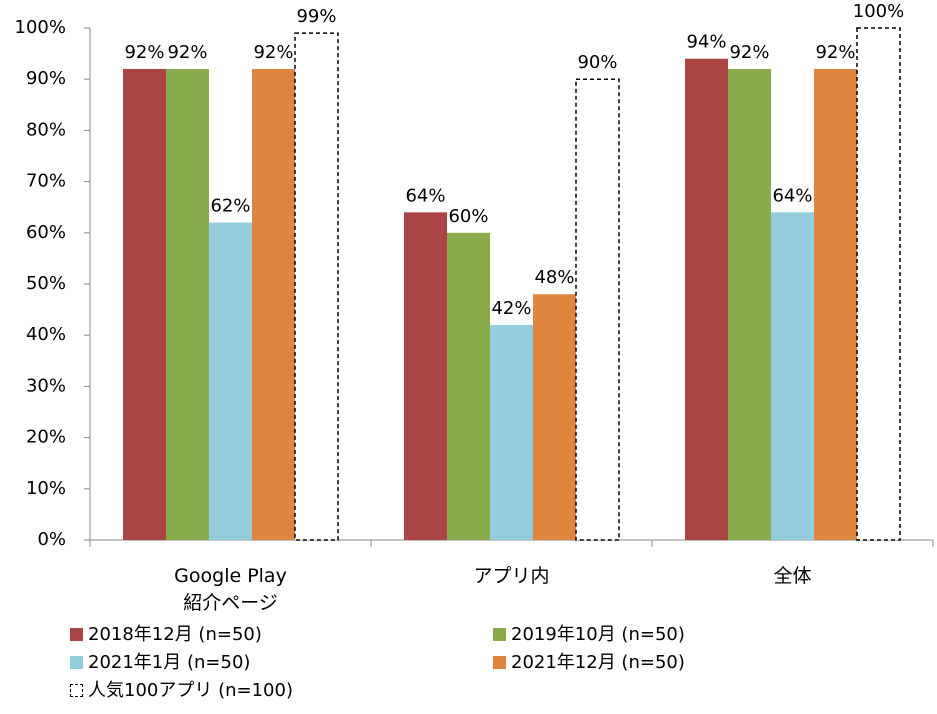 The width and height of the screenshot is (937, 714). What do you see at coordinates (46, 129) in the screenshot?
I see `y-tick-label: 80%` at bounding box center [46, 129].